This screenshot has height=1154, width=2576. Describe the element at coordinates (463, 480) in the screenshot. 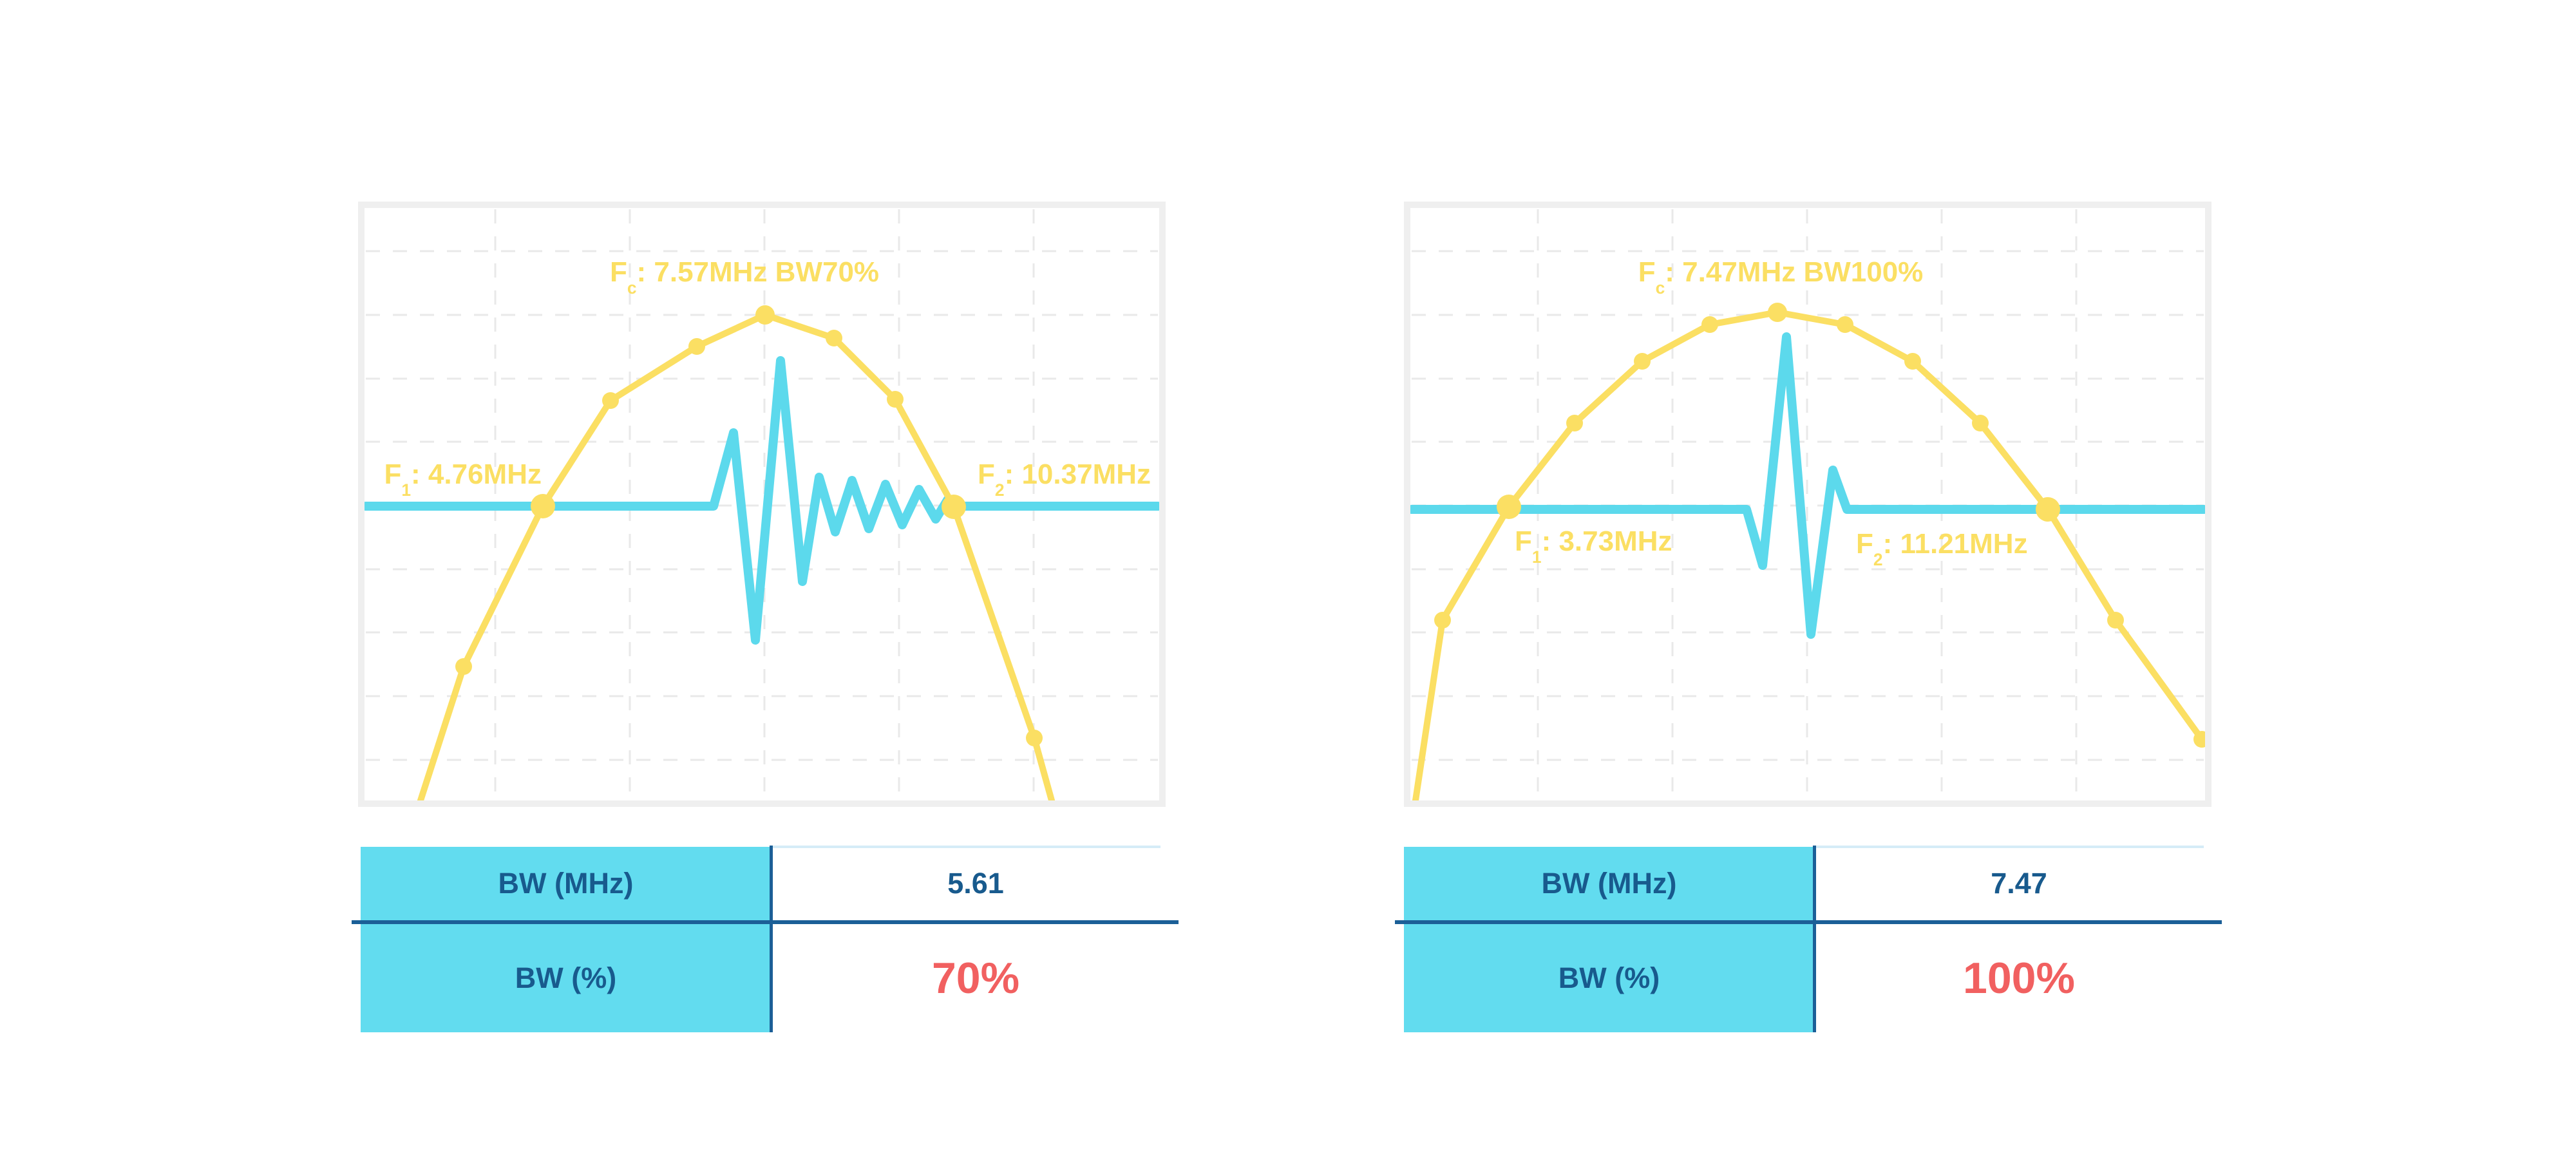

I see `f1-annotation: F1: 4.76MHz` at that location.